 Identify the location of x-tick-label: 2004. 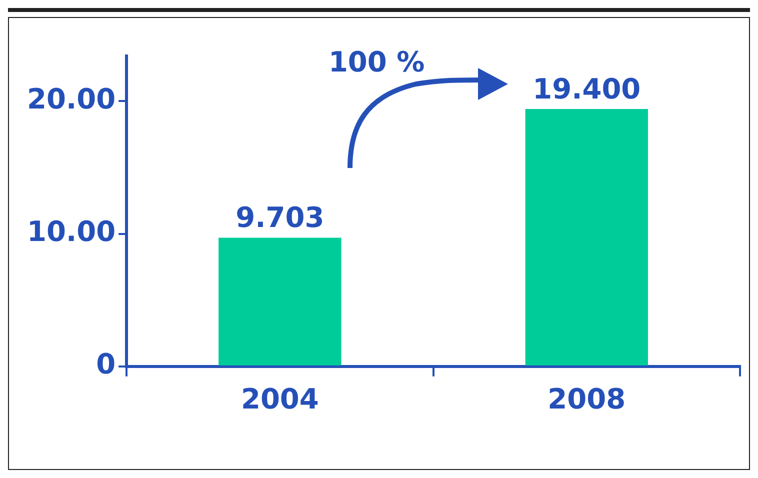
(279, 399).